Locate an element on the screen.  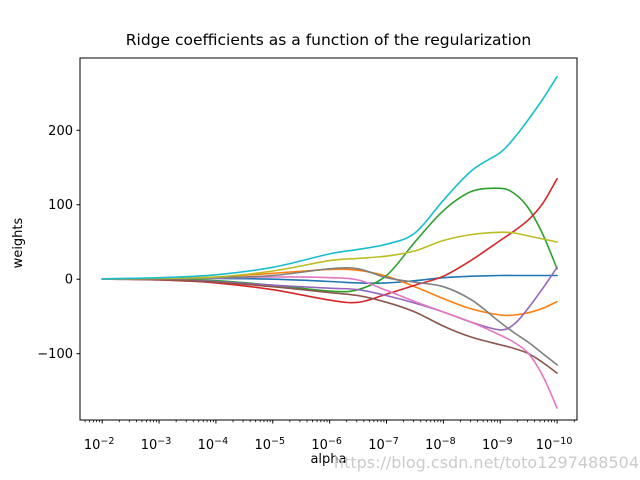
series-line-brown is located at coordinates (329, 326).